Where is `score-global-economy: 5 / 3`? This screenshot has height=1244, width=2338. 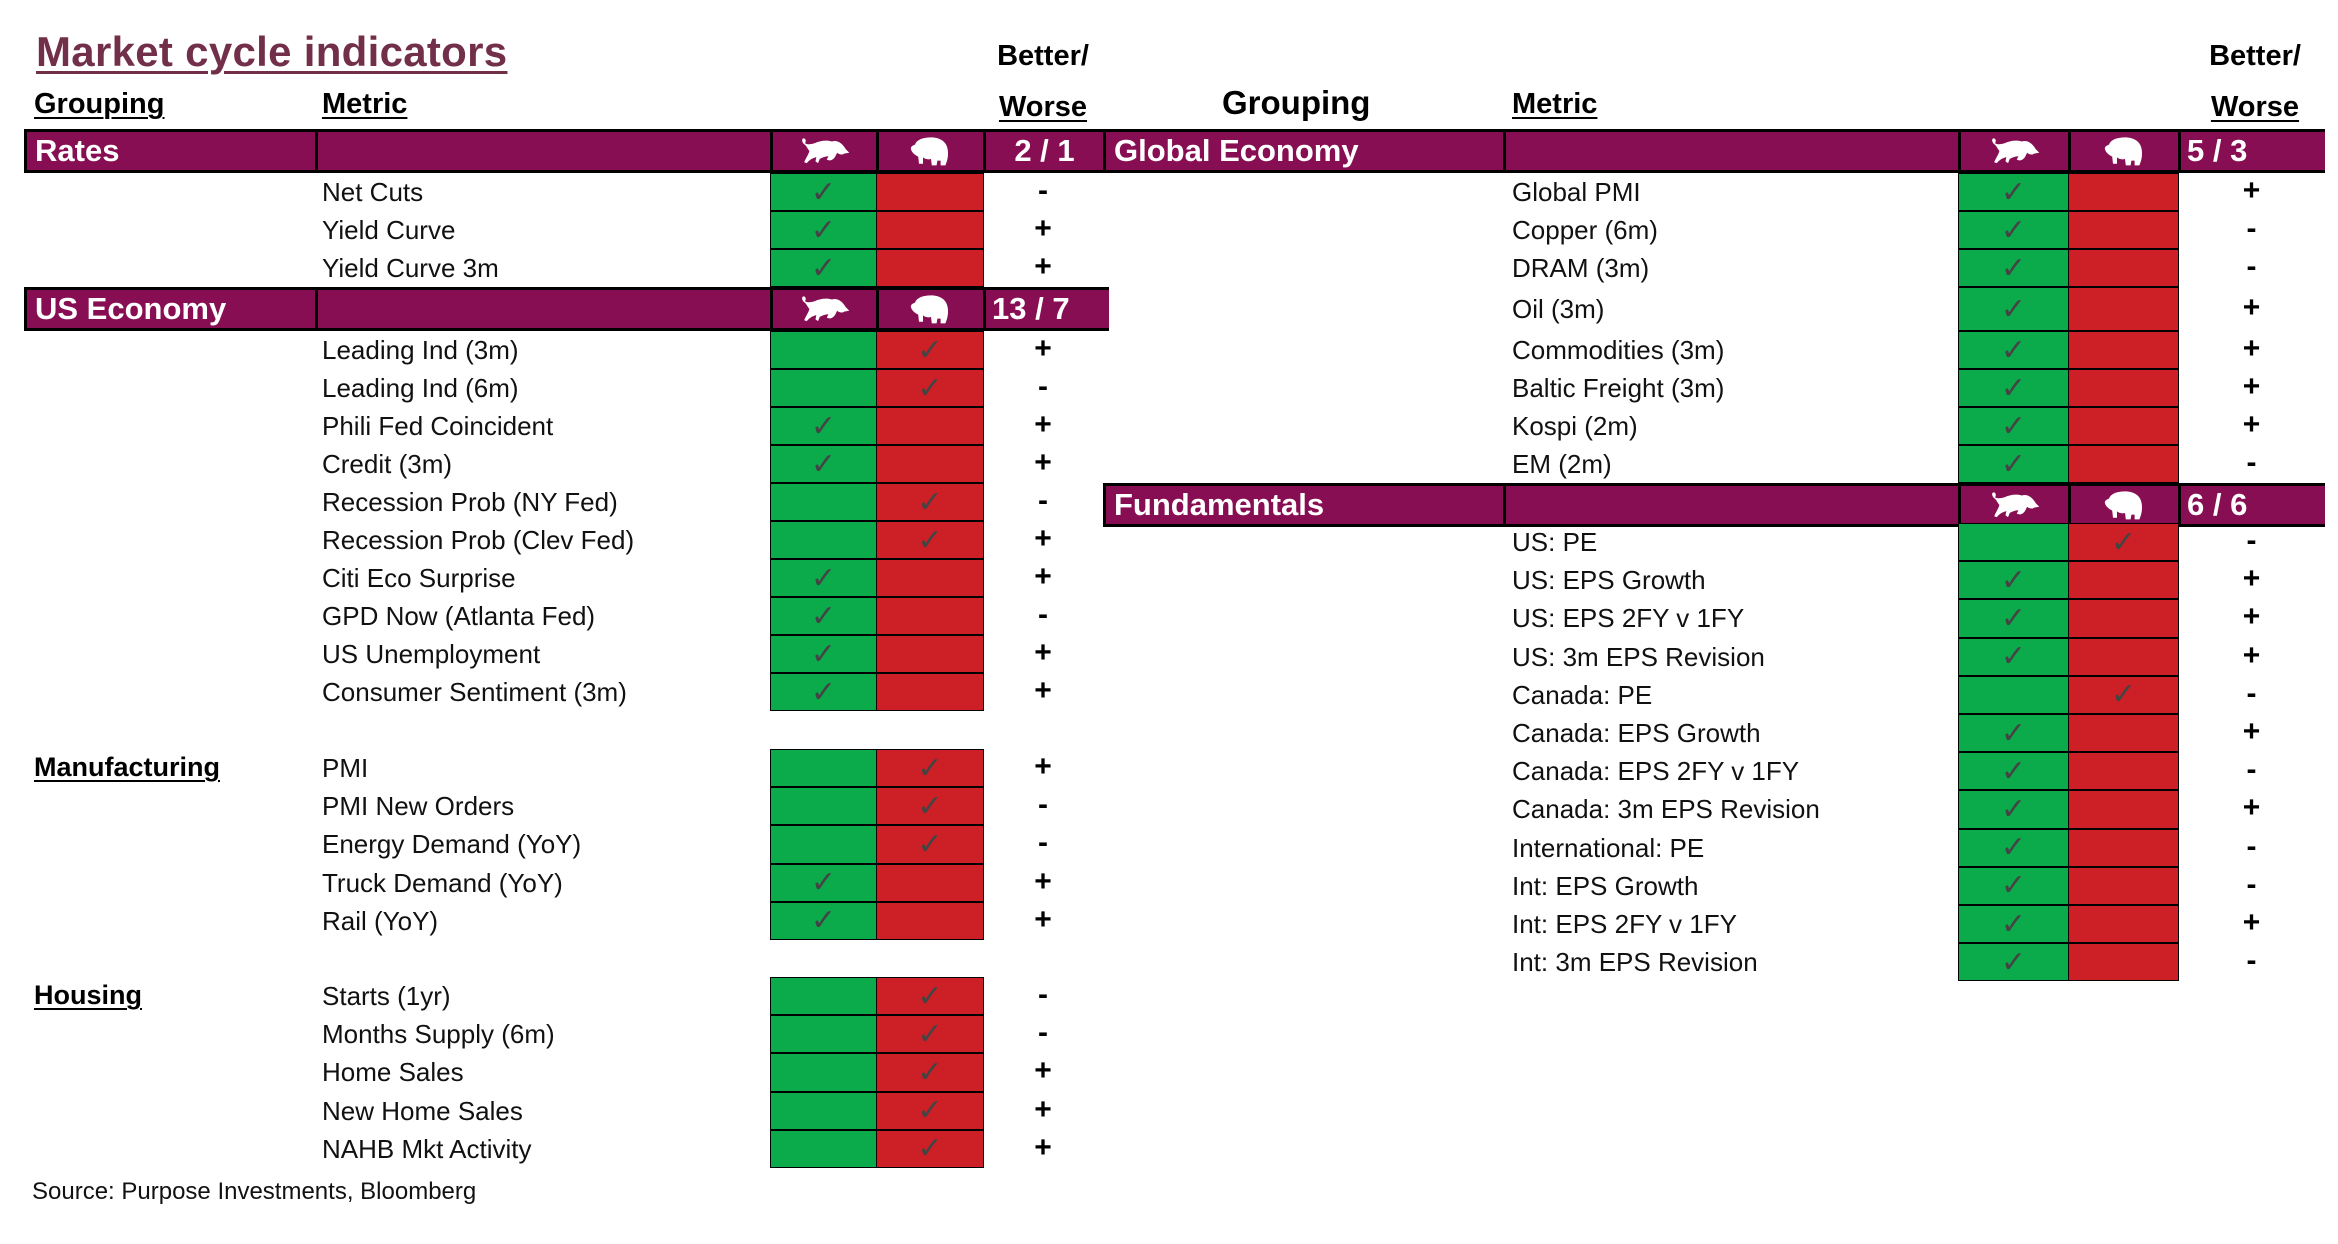
score-global-economy: 5 / 3 is located at coordinates (2251, 151).